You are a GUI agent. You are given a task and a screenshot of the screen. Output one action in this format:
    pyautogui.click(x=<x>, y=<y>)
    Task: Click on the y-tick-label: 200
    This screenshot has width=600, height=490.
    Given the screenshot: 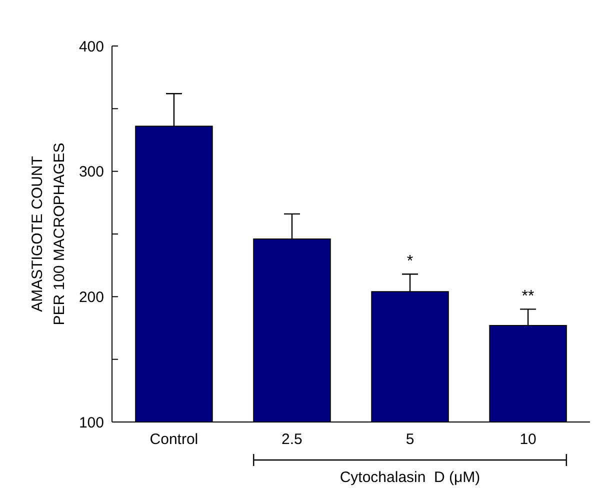 What is the action you would take?
    pyautogui.click(x=91, y=297)
    